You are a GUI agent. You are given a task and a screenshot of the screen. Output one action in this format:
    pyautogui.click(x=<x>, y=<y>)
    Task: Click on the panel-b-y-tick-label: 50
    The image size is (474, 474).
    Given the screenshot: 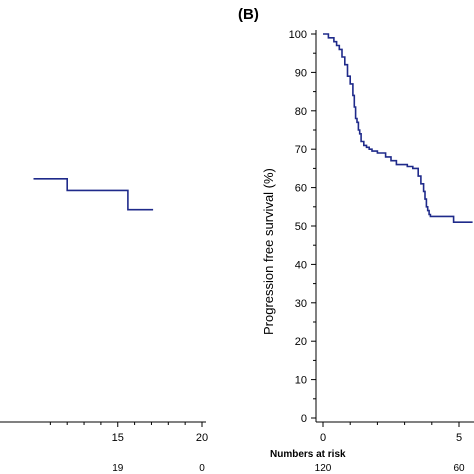 What is the action you would take?
    pyautogui.click(x=301, y=227)
    